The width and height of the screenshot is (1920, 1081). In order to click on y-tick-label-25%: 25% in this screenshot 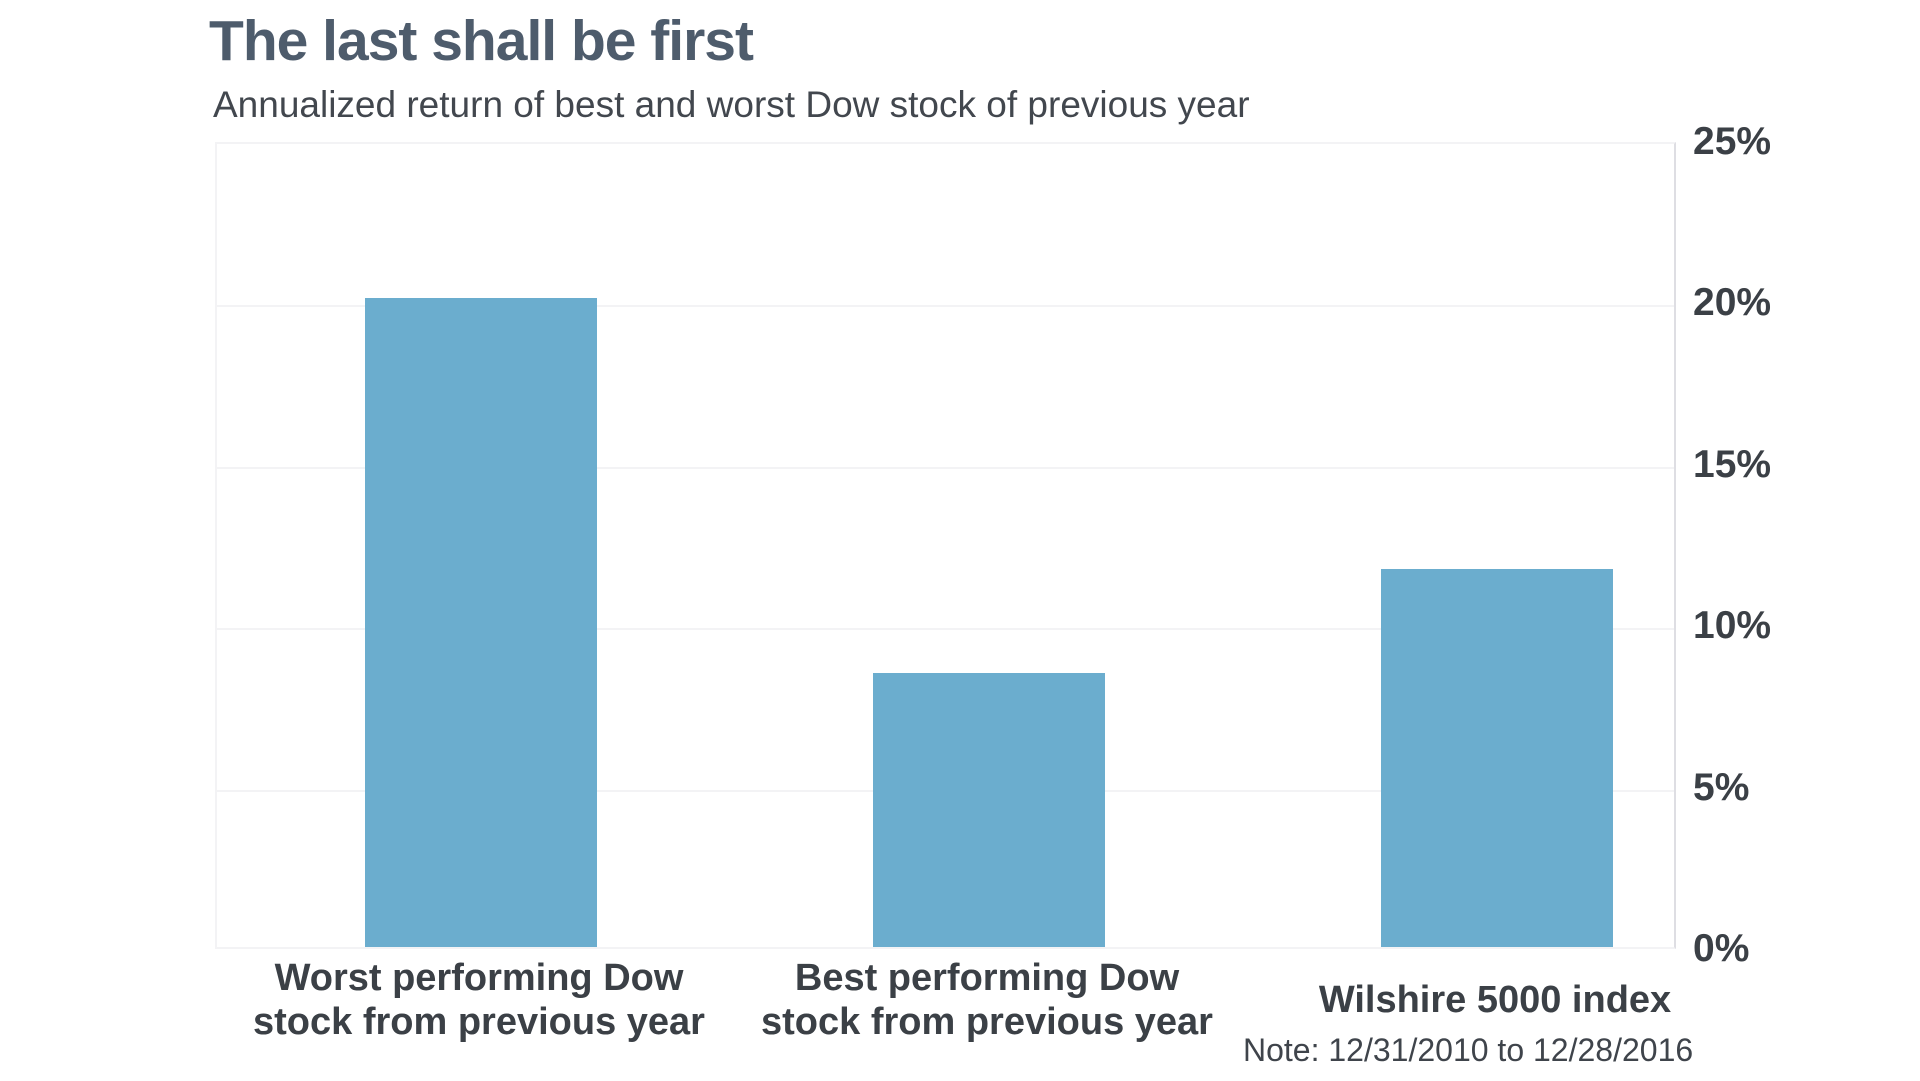, I will do `click(1732, 141)`.